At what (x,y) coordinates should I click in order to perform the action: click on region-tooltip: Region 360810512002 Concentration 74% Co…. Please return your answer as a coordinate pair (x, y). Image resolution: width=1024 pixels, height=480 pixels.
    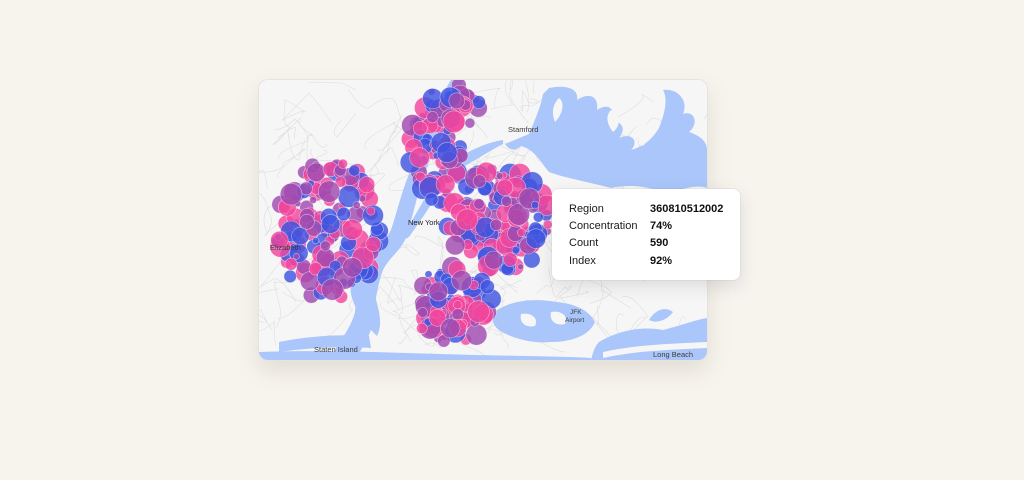
    Looking at the image, I should click on (646, 234).